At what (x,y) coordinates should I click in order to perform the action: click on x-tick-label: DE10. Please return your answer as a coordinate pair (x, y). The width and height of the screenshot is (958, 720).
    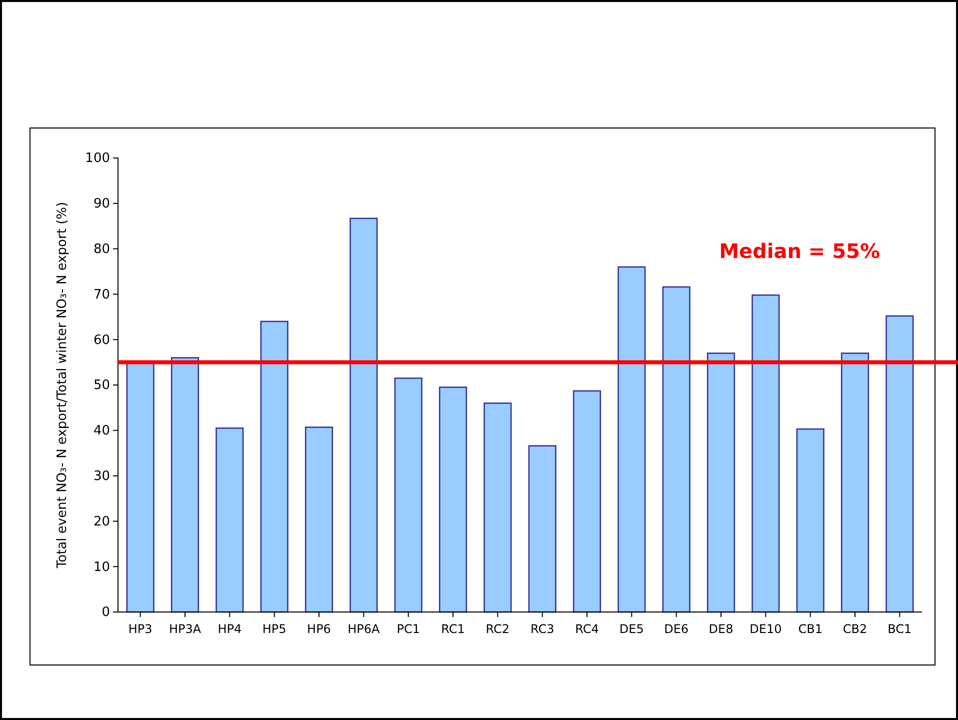
    Looking at the image, I should click on (766, 629).